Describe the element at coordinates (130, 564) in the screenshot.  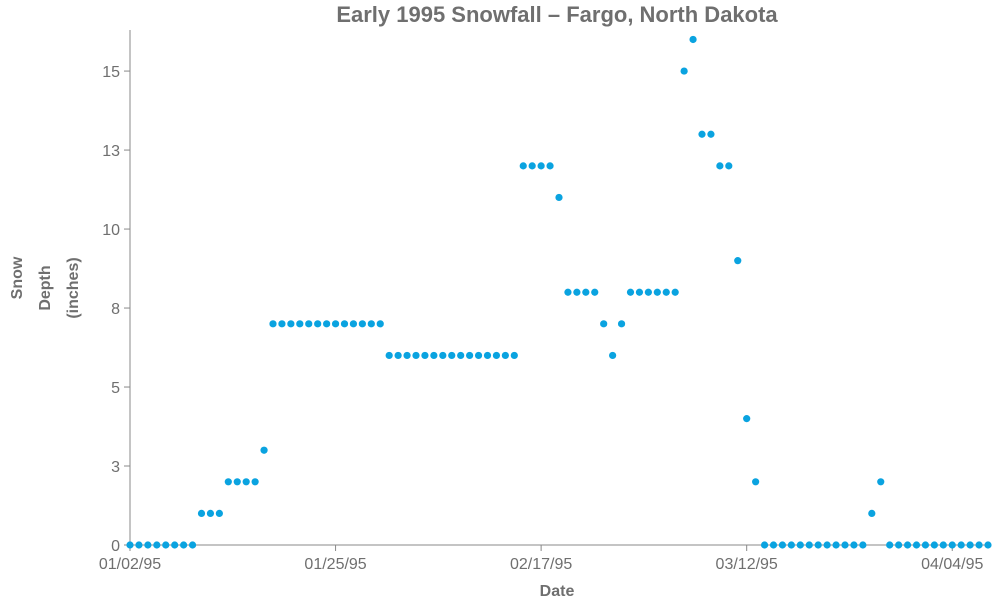
I see `x-tick-label: 01/02/95` at that location.